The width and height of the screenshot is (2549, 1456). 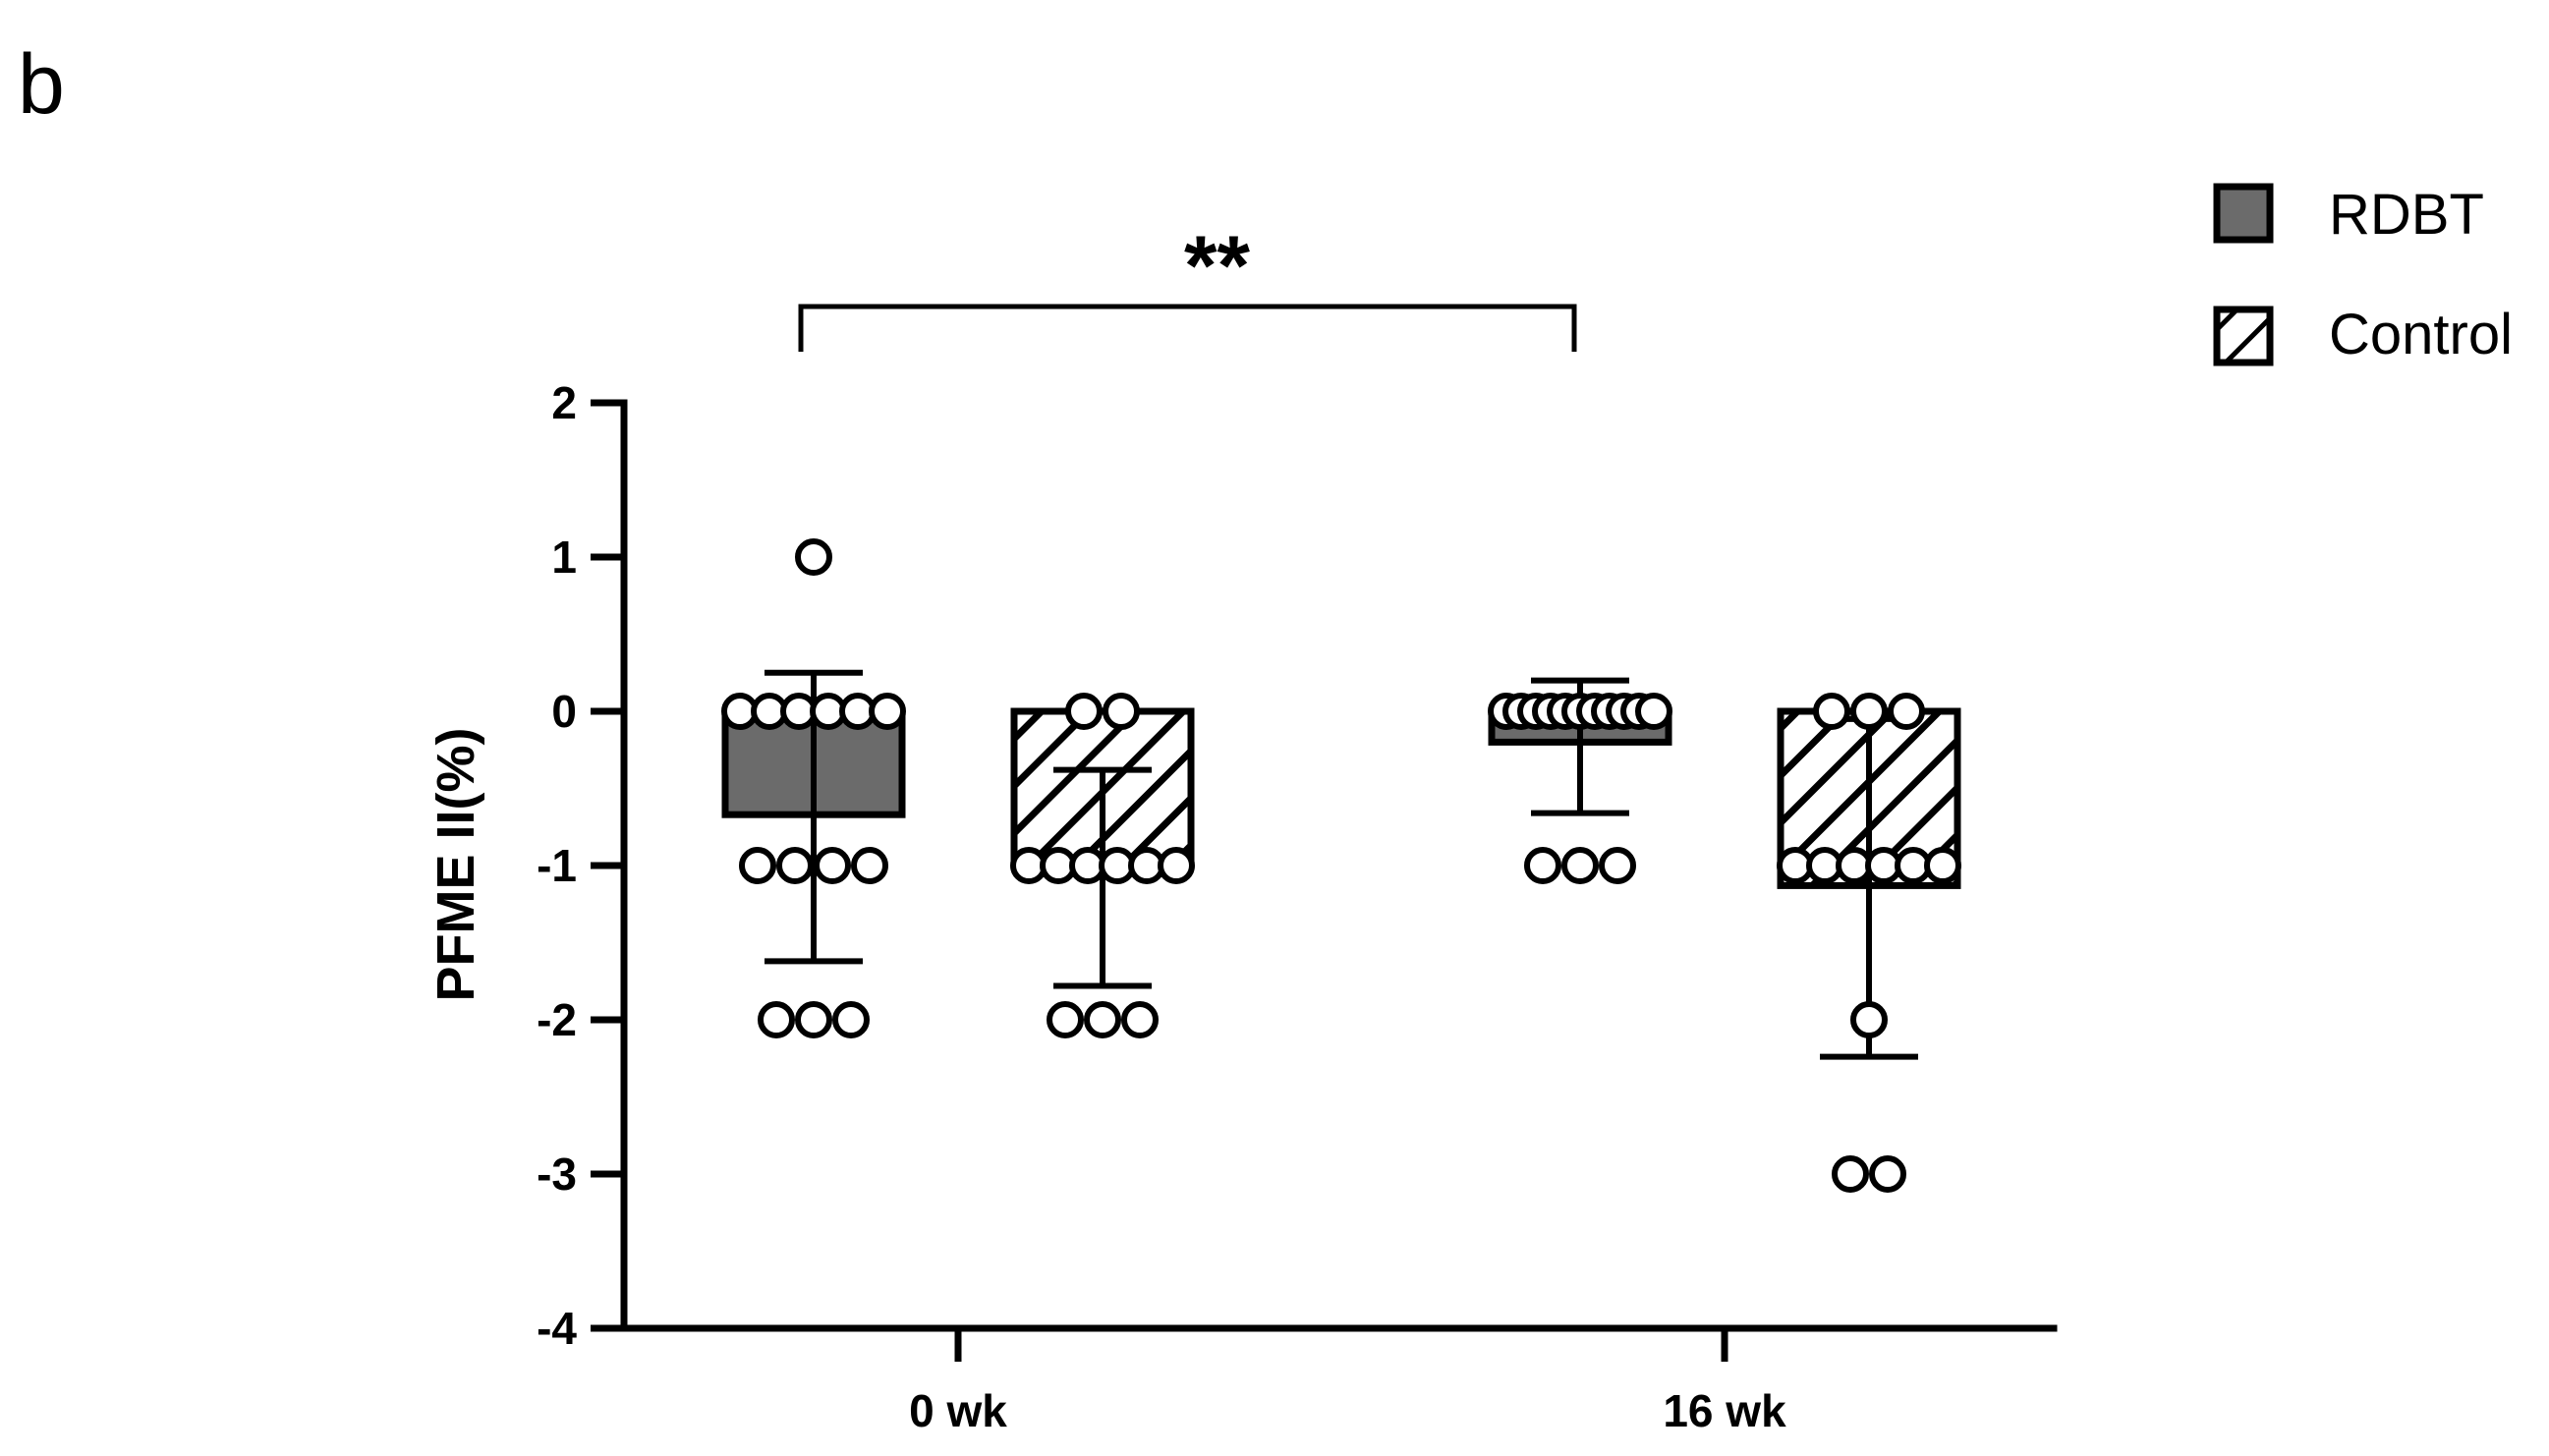 I want to click on y-tick-label-5: -3, so click(x=557, y=1174).